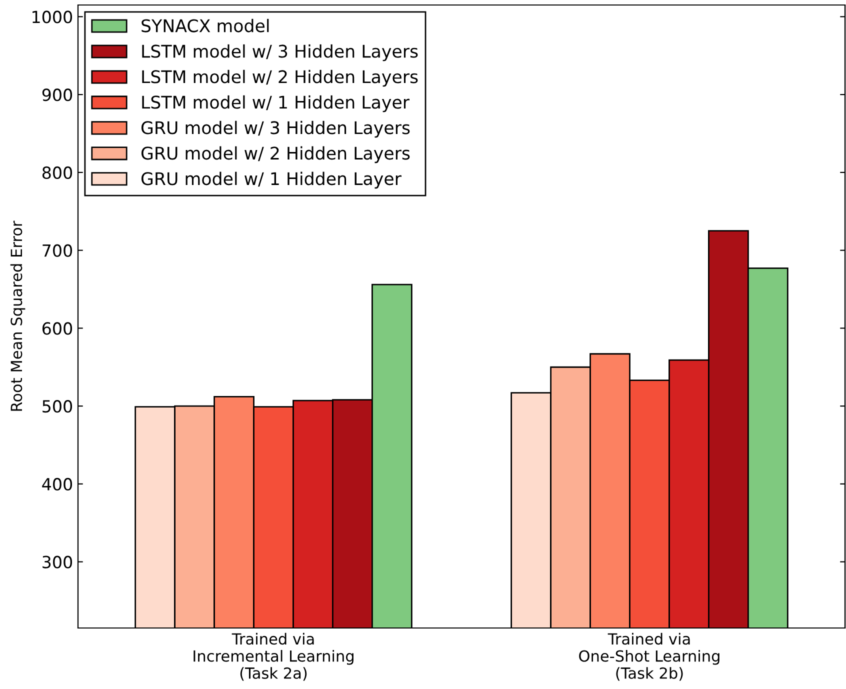 The image size is (846, 689). I want to click on x-tick-label: Trained via One-Shot Learning (Task 2b), so click(649, 656).